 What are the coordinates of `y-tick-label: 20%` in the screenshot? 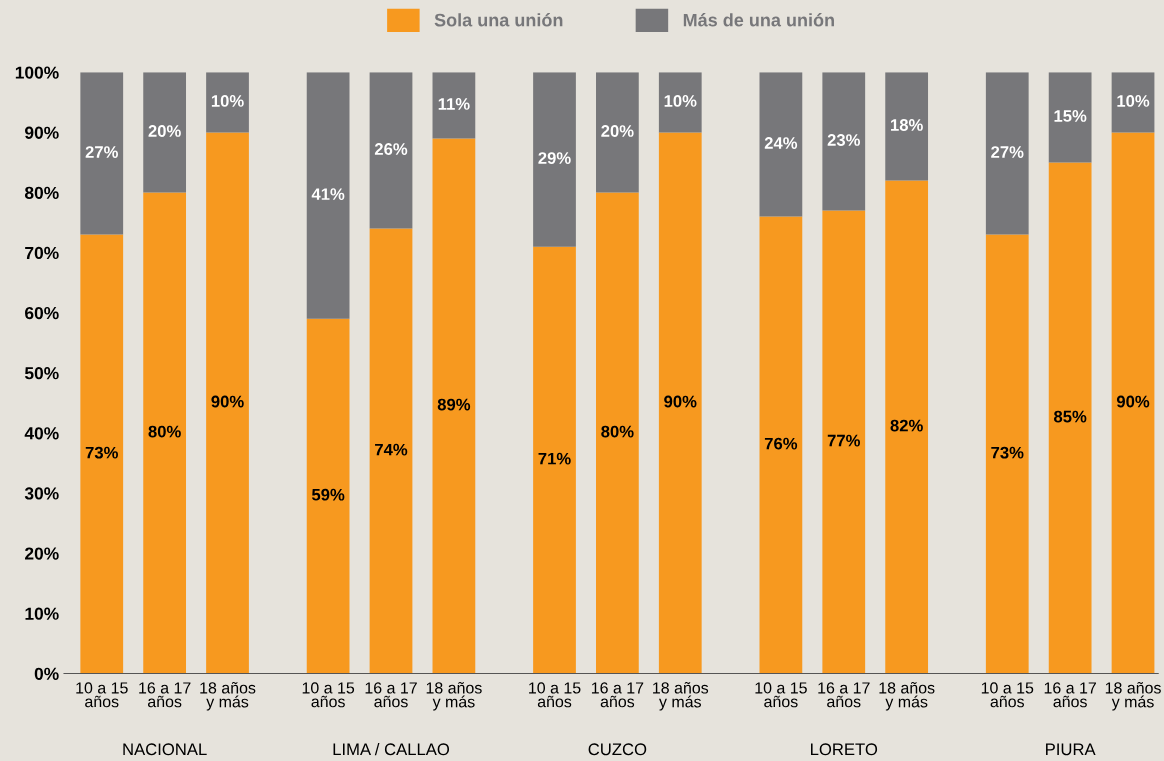 It's located at (42, 553).